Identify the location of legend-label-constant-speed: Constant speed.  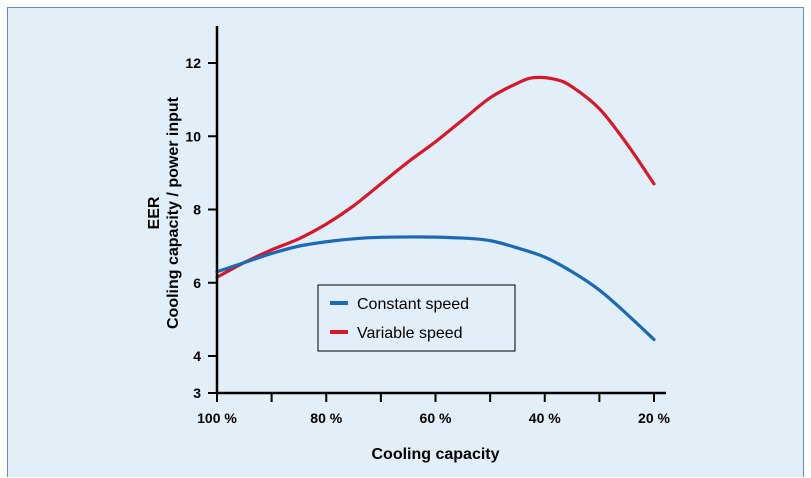
(413, 304).